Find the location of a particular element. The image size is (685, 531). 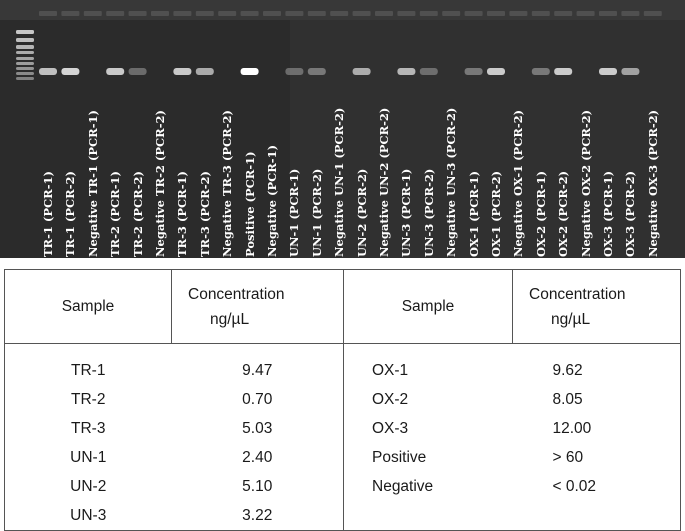

table-row: UN-2 5.10 Negative < 0.02 is located at coordinates (343, 486).